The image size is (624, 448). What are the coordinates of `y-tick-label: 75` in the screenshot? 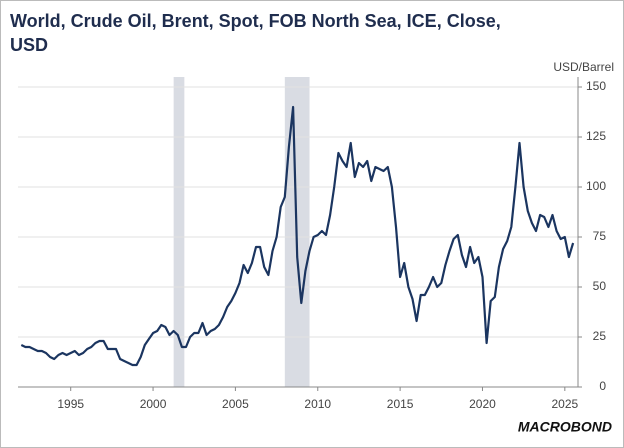 It's located at (600, 236).